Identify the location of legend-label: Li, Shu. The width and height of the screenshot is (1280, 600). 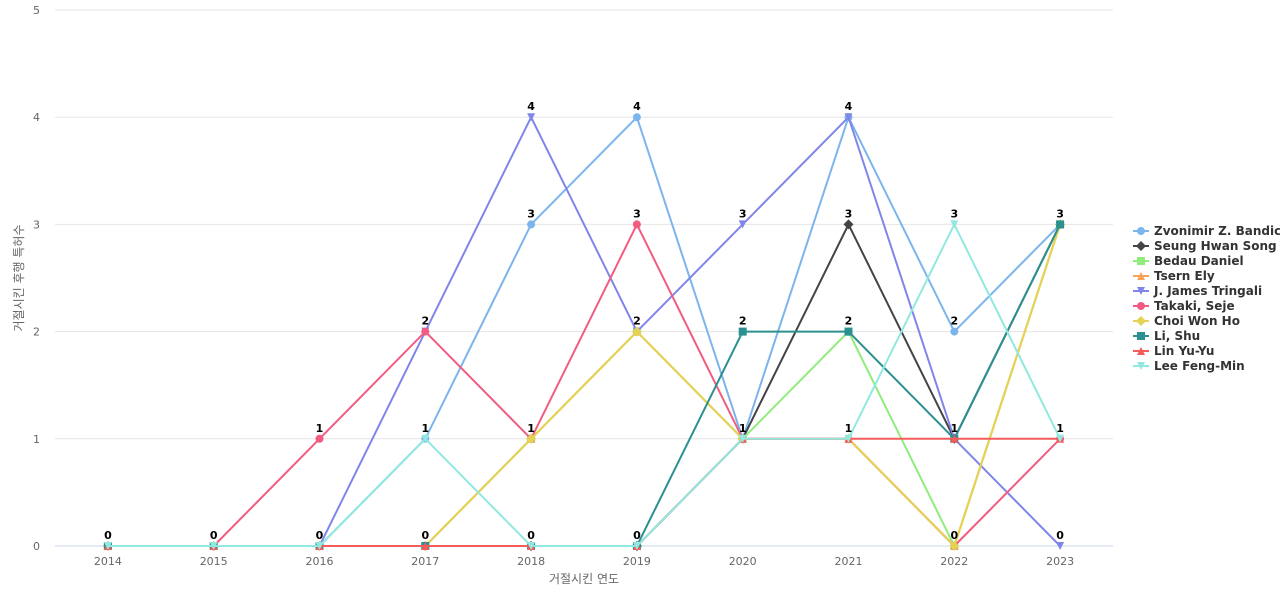
(1177, 336).